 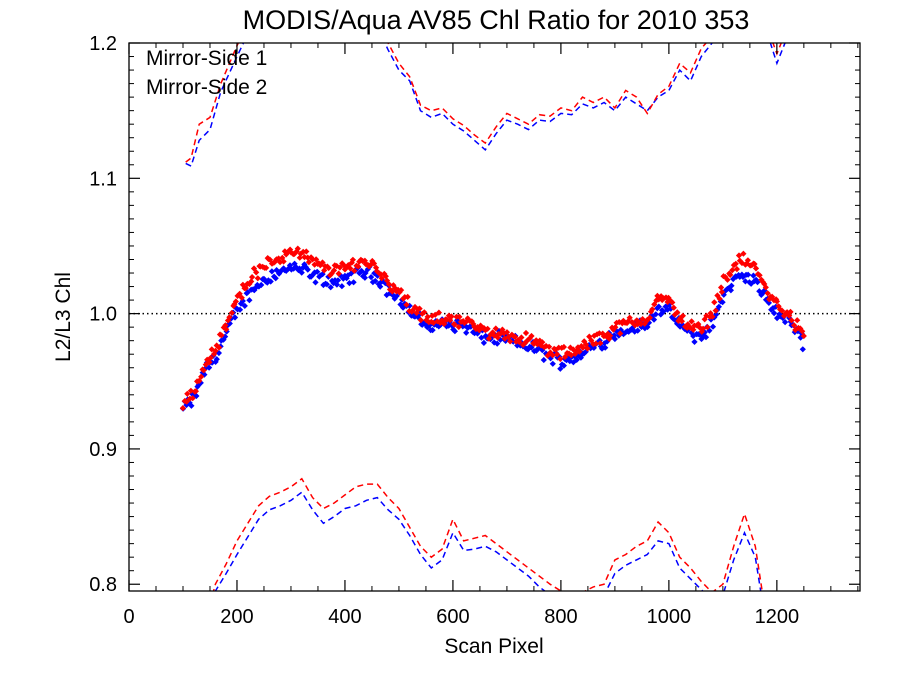 I want to click on x-tick-label: 800, so click(x=560, y=617).